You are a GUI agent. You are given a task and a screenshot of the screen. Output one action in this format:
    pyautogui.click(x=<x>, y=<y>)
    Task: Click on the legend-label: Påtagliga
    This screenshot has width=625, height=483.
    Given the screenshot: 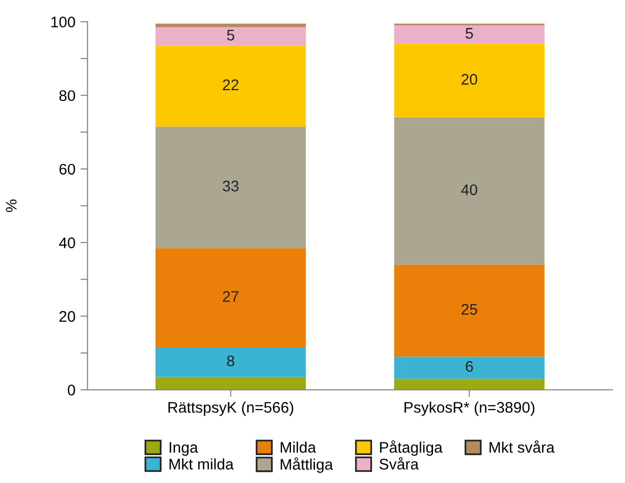 What is the action you would take?
    pyautogui.click(x=411, y=448)
    